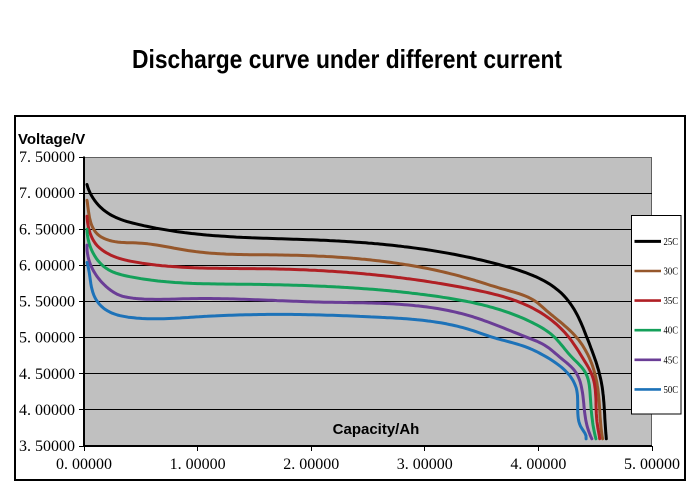  I want to click on svg-text: 3. 50000, so click(47, 446).